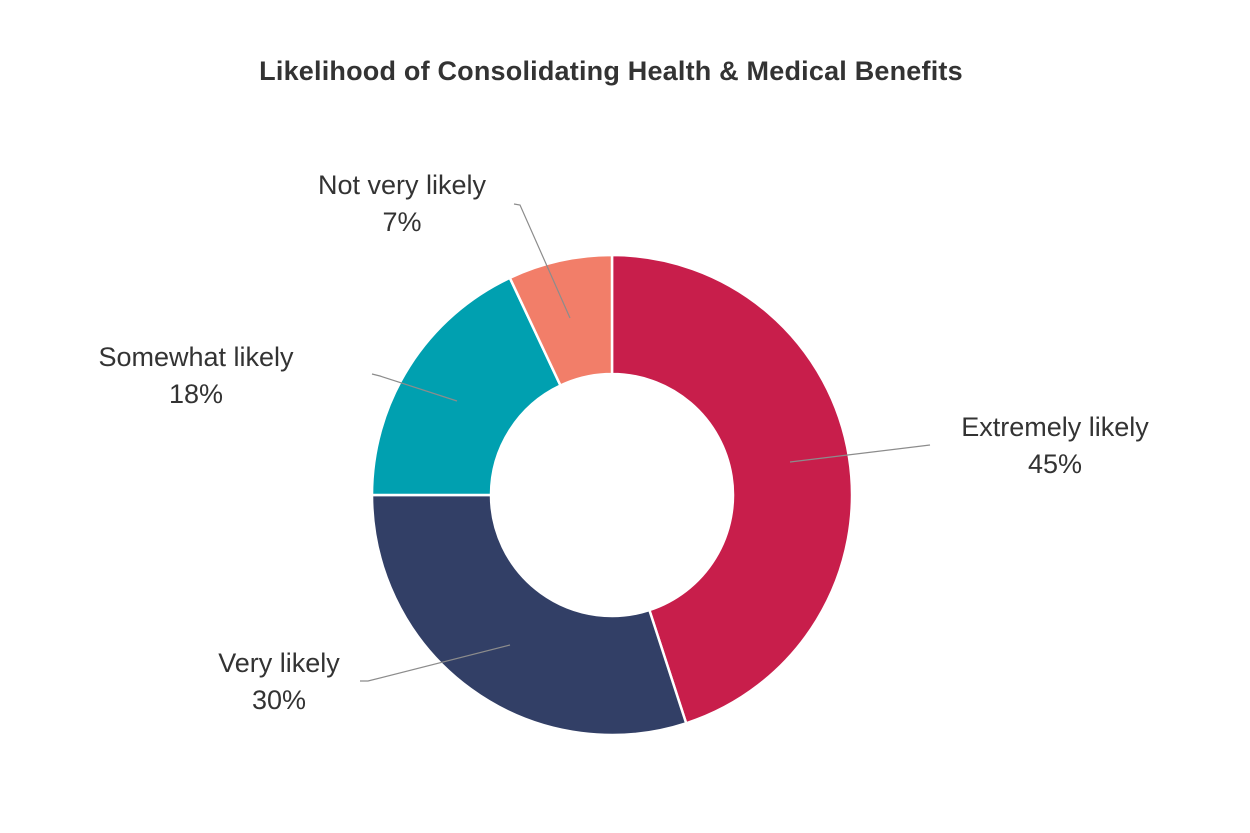 This screenshot has width=1250, height=833. I want to click on slice-label: Extremely likely, so click(1055, 427).